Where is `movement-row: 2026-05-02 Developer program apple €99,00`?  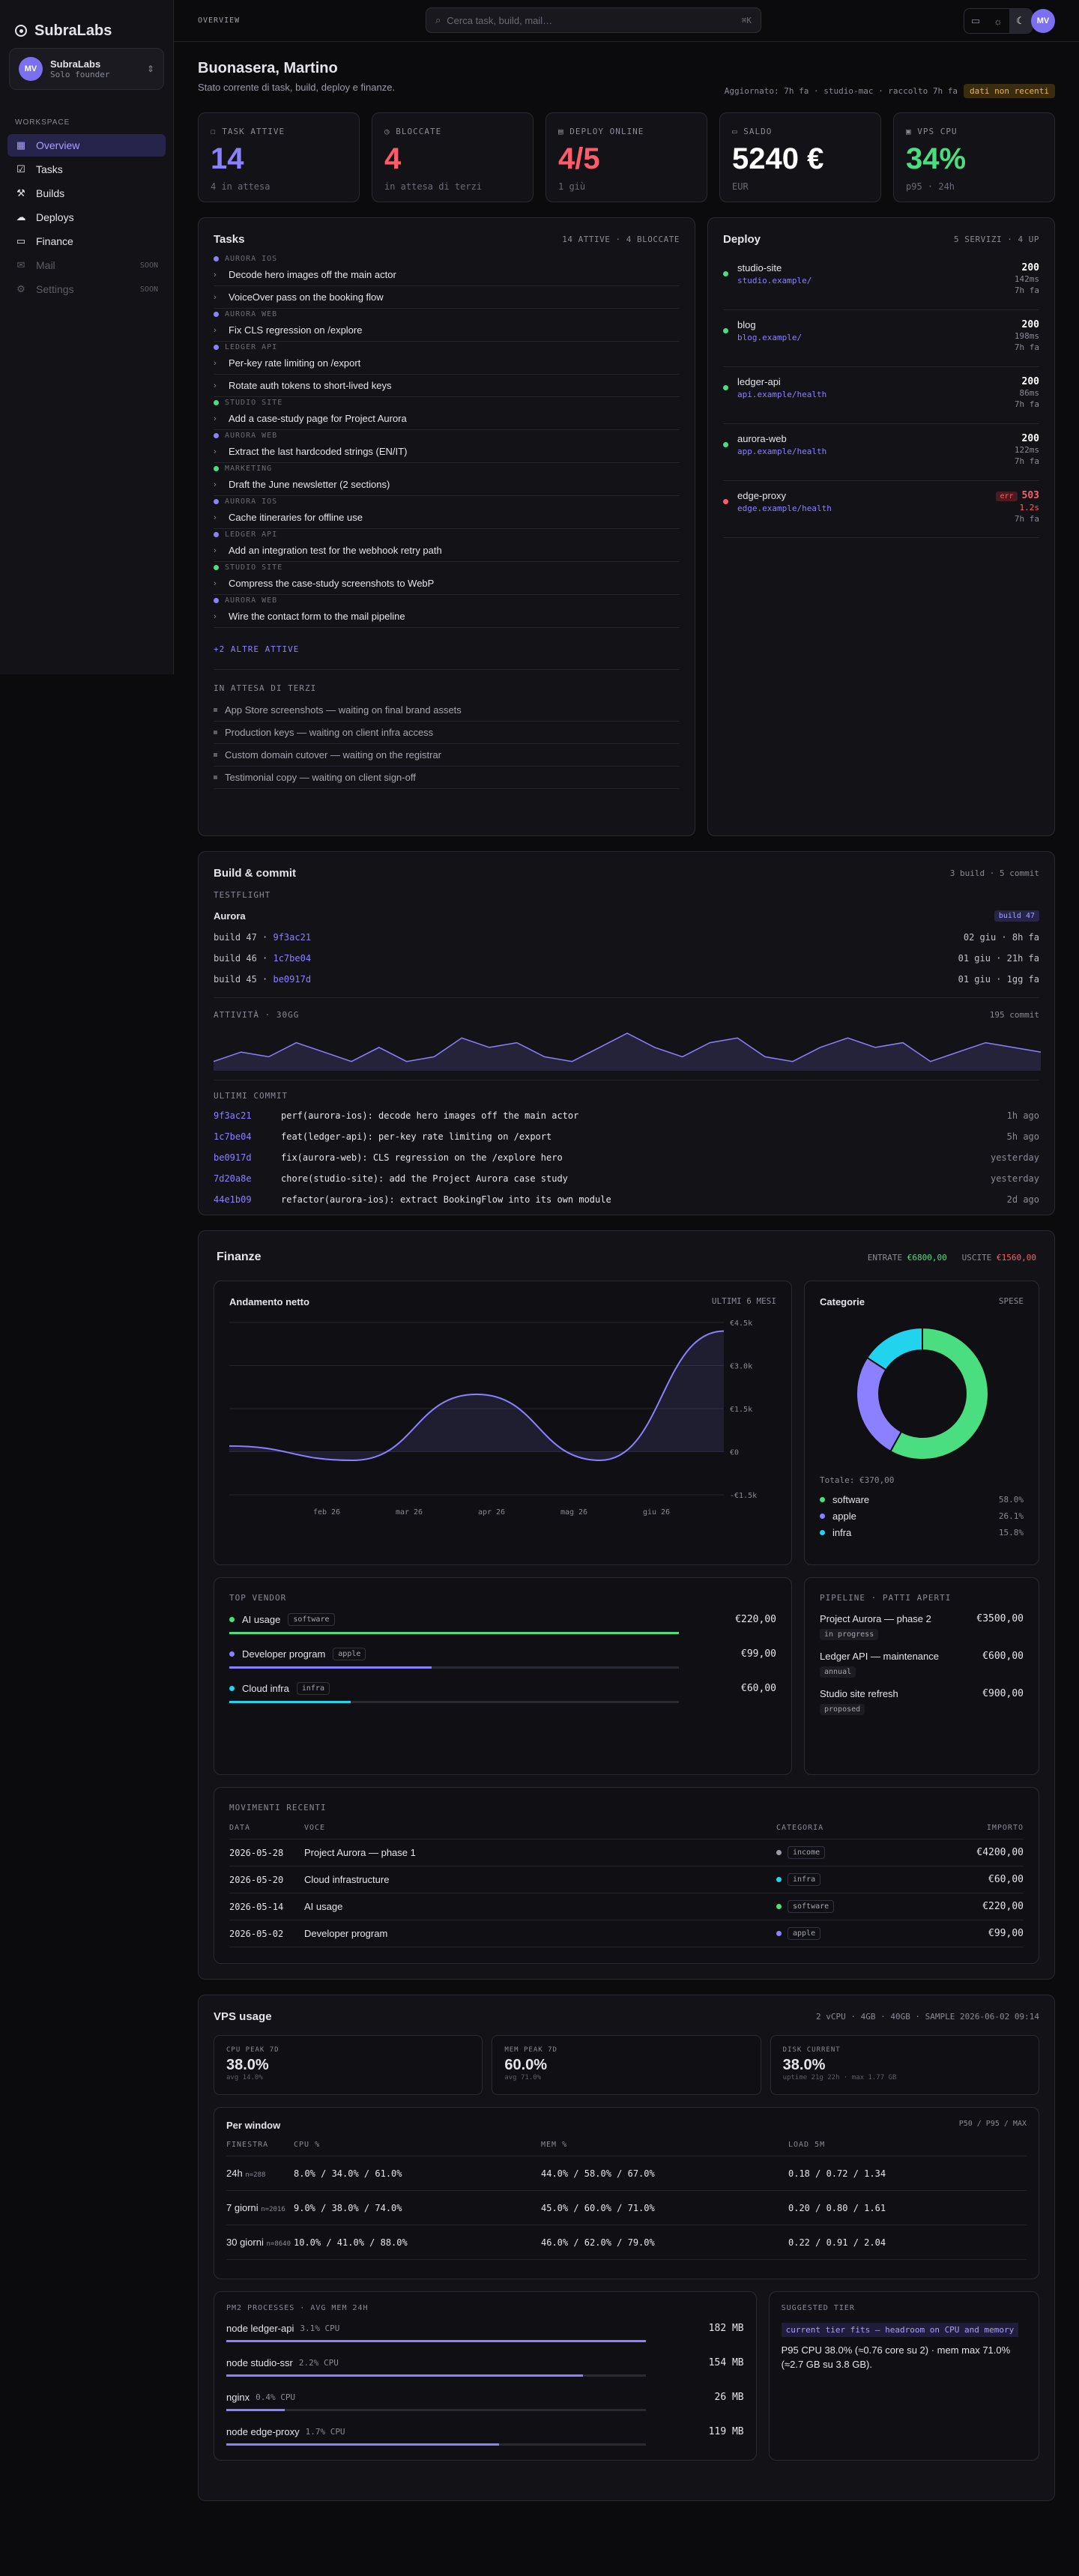
movement-row: 2026-05-02 Developer program apple €99,00 is located at coordinates (626, 1933).